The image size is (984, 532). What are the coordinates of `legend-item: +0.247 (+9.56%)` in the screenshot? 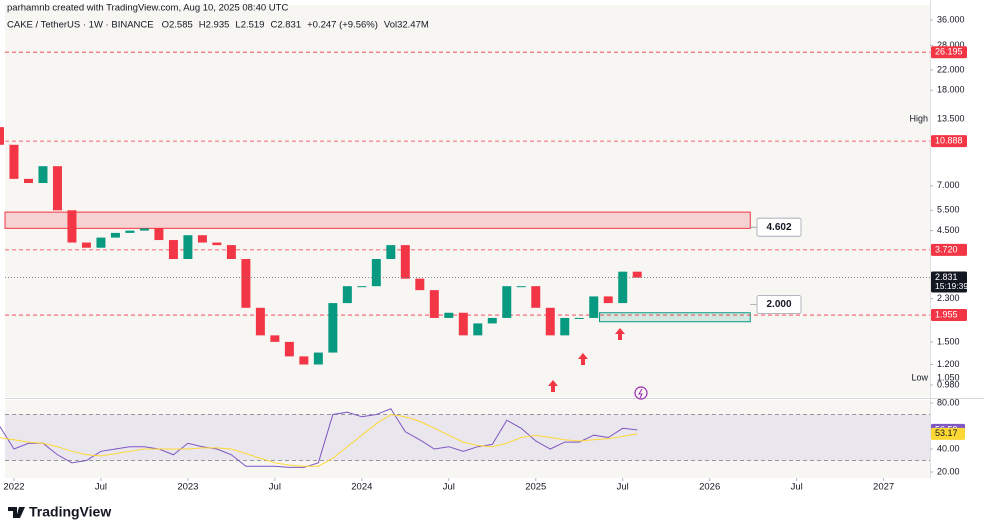 It's located at (342, 25).